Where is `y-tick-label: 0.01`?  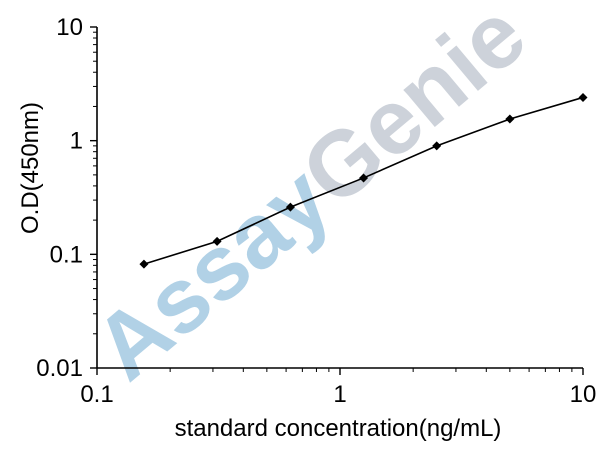 y-tick-label: 0.01 is located at coordinates (59, 368).